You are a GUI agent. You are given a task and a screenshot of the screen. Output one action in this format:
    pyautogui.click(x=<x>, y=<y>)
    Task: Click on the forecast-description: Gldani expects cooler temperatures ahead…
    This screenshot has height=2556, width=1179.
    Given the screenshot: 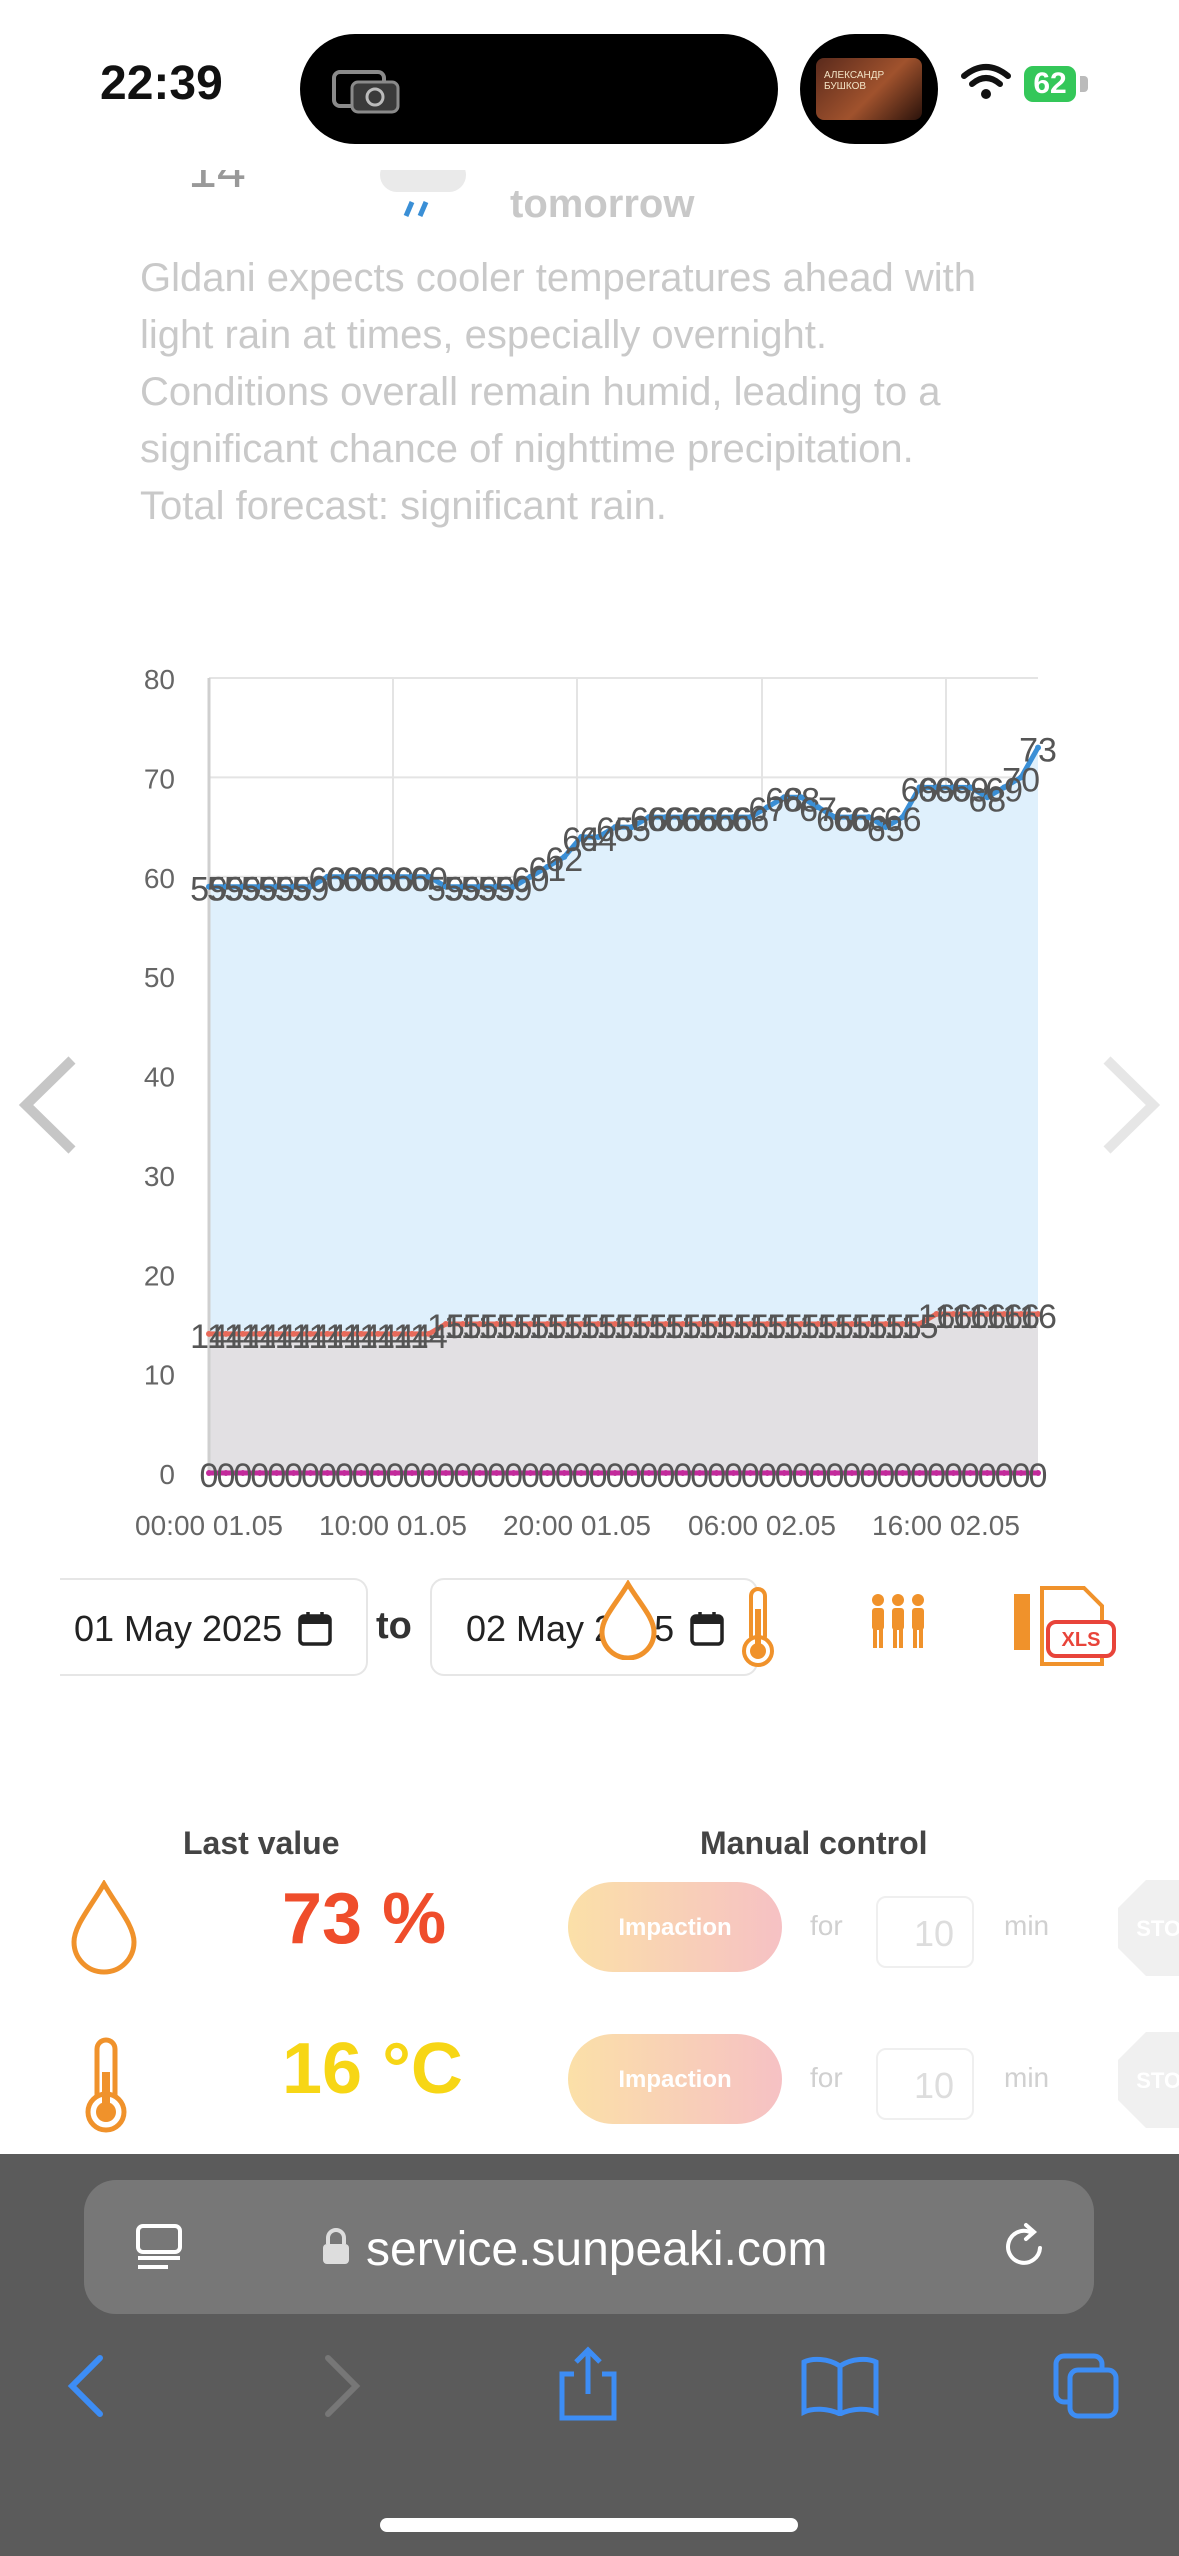 What is the action you would take?
    pyautogui.click(x=558, y=392)
    